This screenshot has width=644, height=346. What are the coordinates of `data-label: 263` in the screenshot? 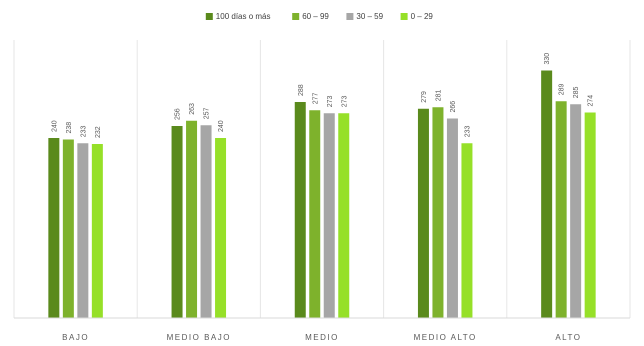 It's located at (192, 109).